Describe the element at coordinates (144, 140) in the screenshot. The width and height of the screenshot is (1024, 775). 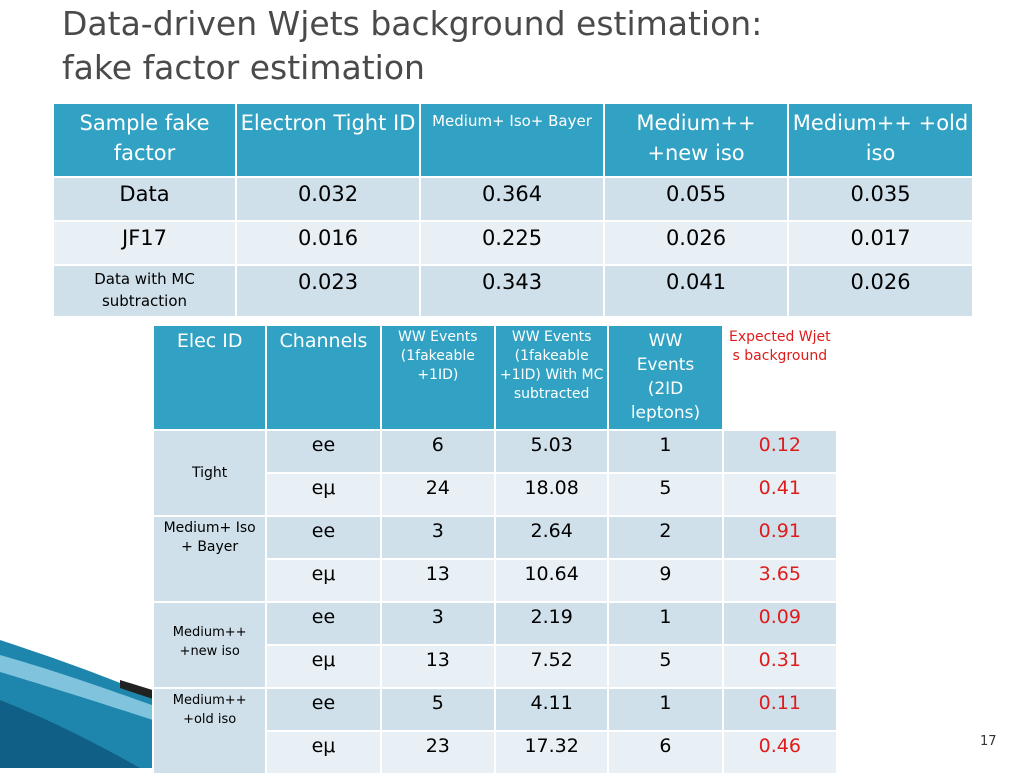
I see `column-header: Sample fake factor` at that location.